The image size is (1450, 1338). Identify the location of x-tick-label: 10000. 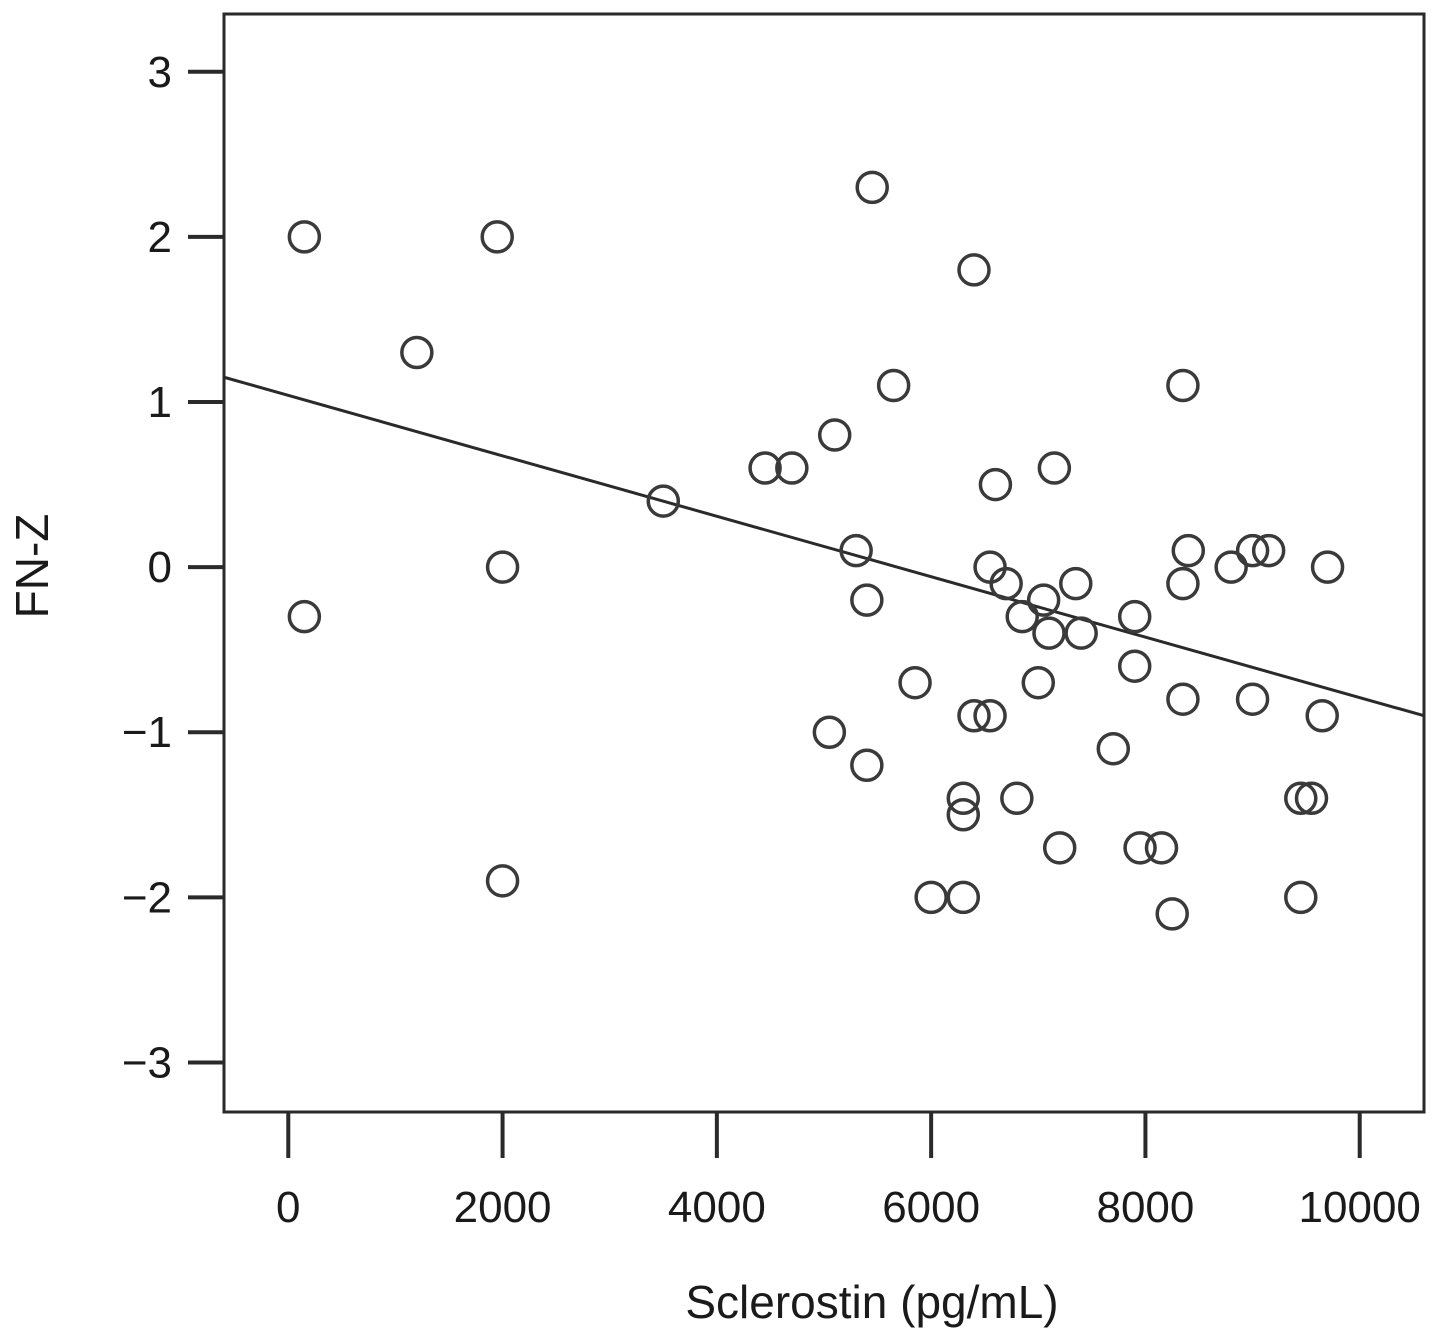
(1360, 1207).